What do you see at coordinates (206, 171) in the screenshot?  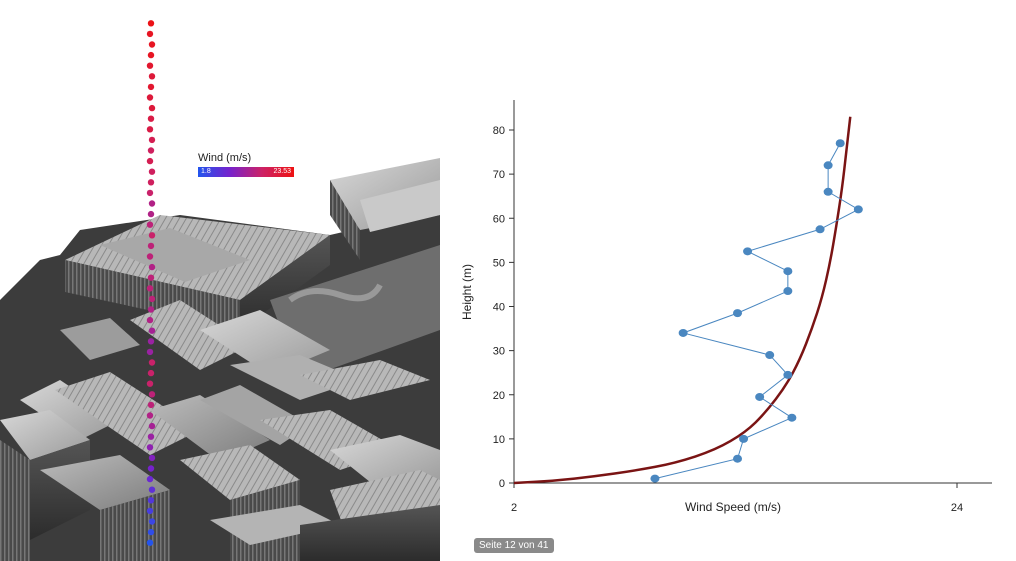 I see `colorbar-min-label: 1.8` at bounding box center [206, 171].